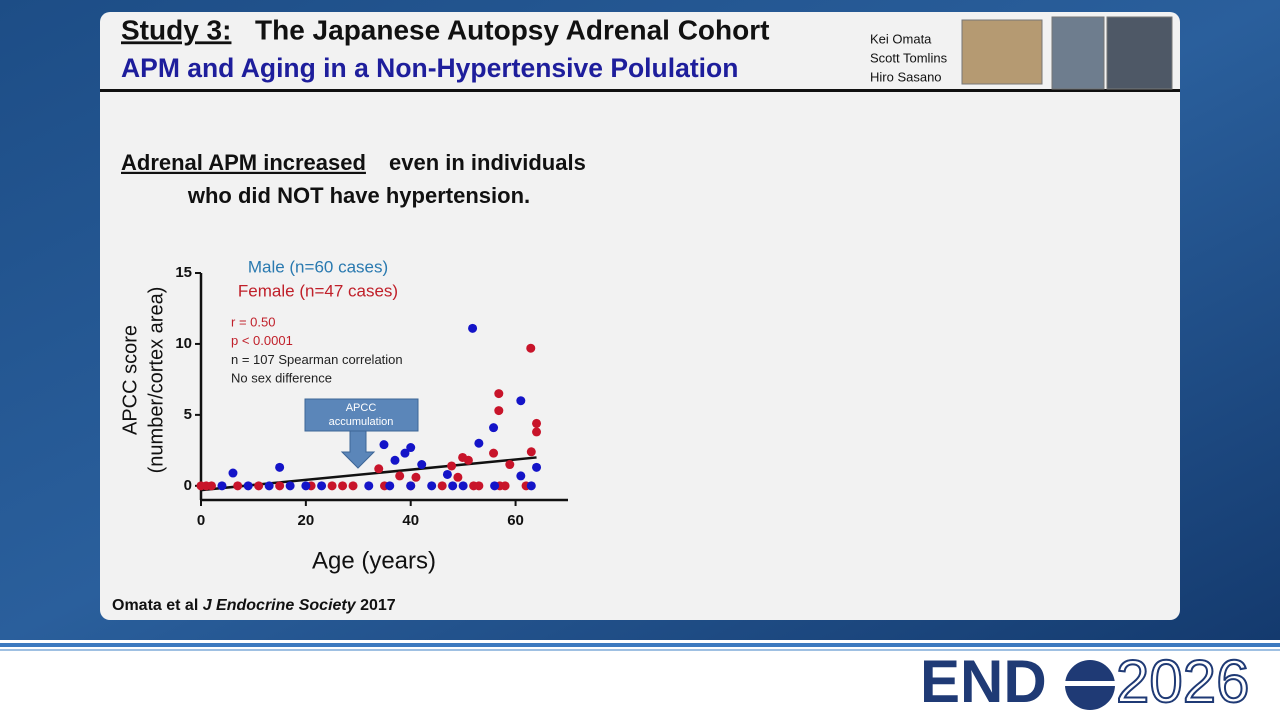  I want to click on statement-underlined: Adrenal APM increased, so click(243, 162).